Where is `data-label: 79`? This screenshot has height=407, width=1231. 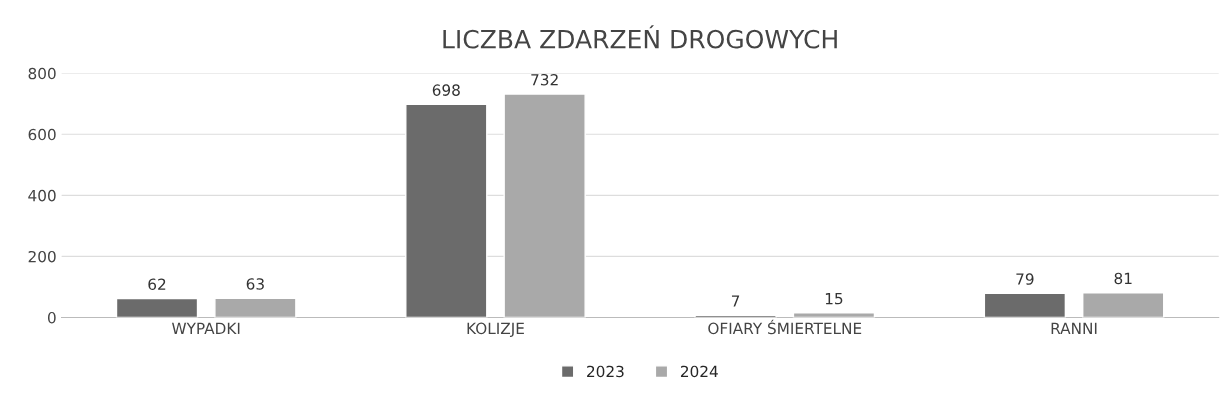
data-label: 79 is located at coordinates (1025, 279).